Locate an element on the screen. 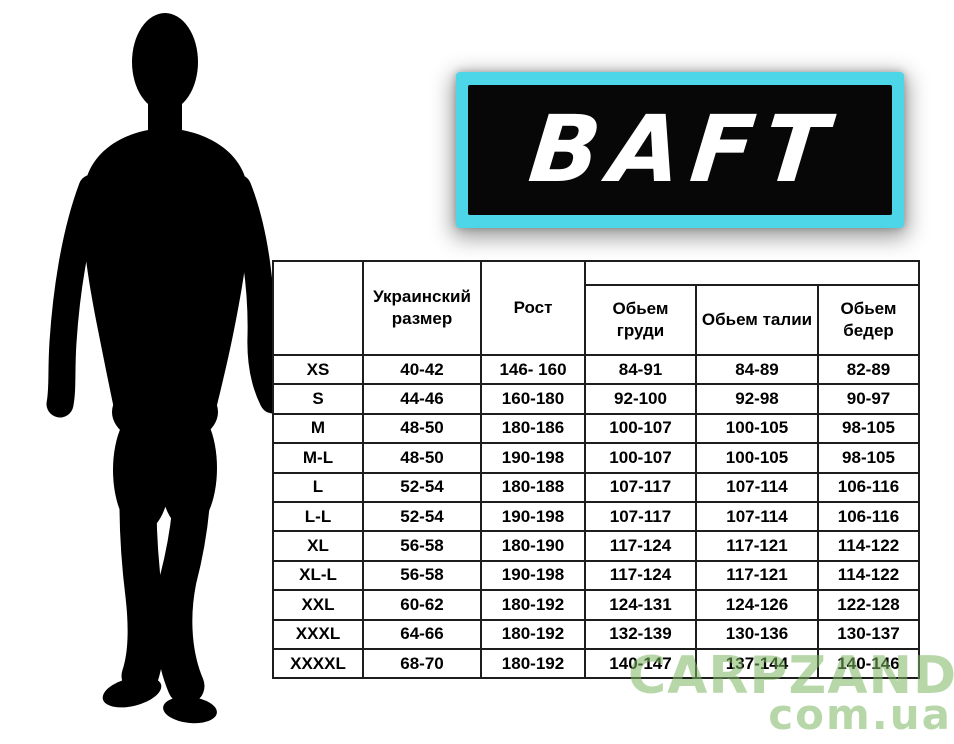 The width and height of the screenshot is (954, 744). table-row: XL 56-58 180-190 117-124 117-121 114-122 is located at coordinates (596, 546).